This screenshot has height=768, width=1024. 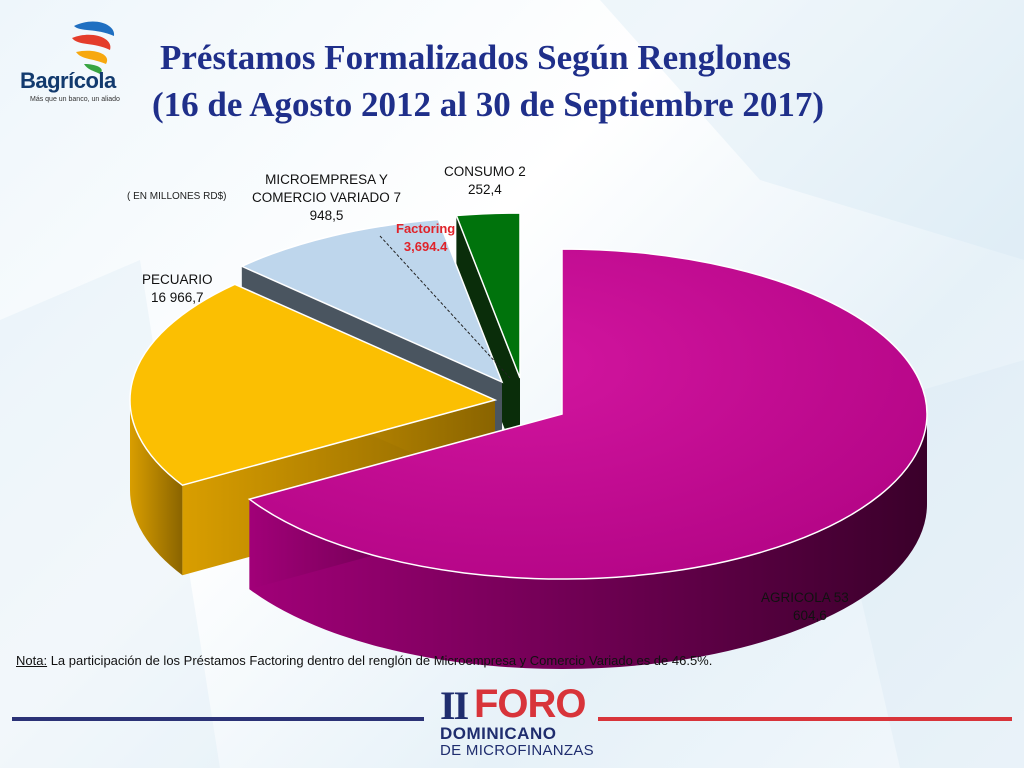 What do you see at coordinates (177, 297) in the screenshot?
I see `pecuario-value: 16 966,7` at bounding box center [177, 297].